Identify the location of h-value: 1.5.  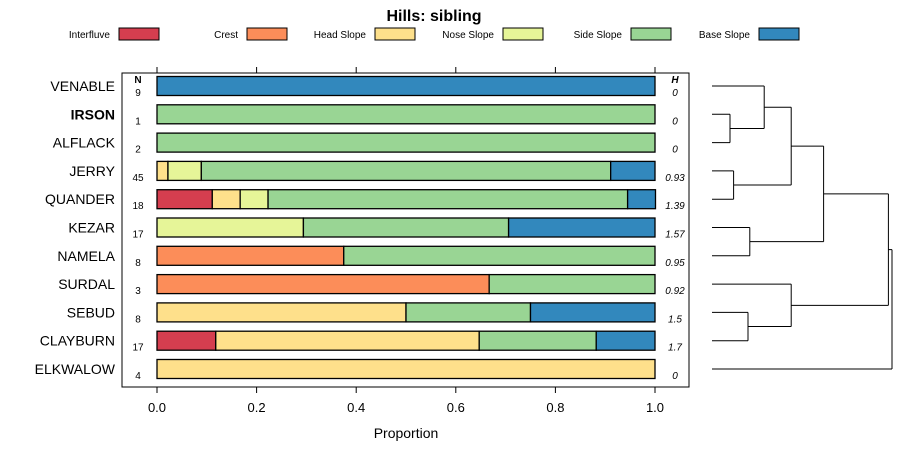
(675, 319).